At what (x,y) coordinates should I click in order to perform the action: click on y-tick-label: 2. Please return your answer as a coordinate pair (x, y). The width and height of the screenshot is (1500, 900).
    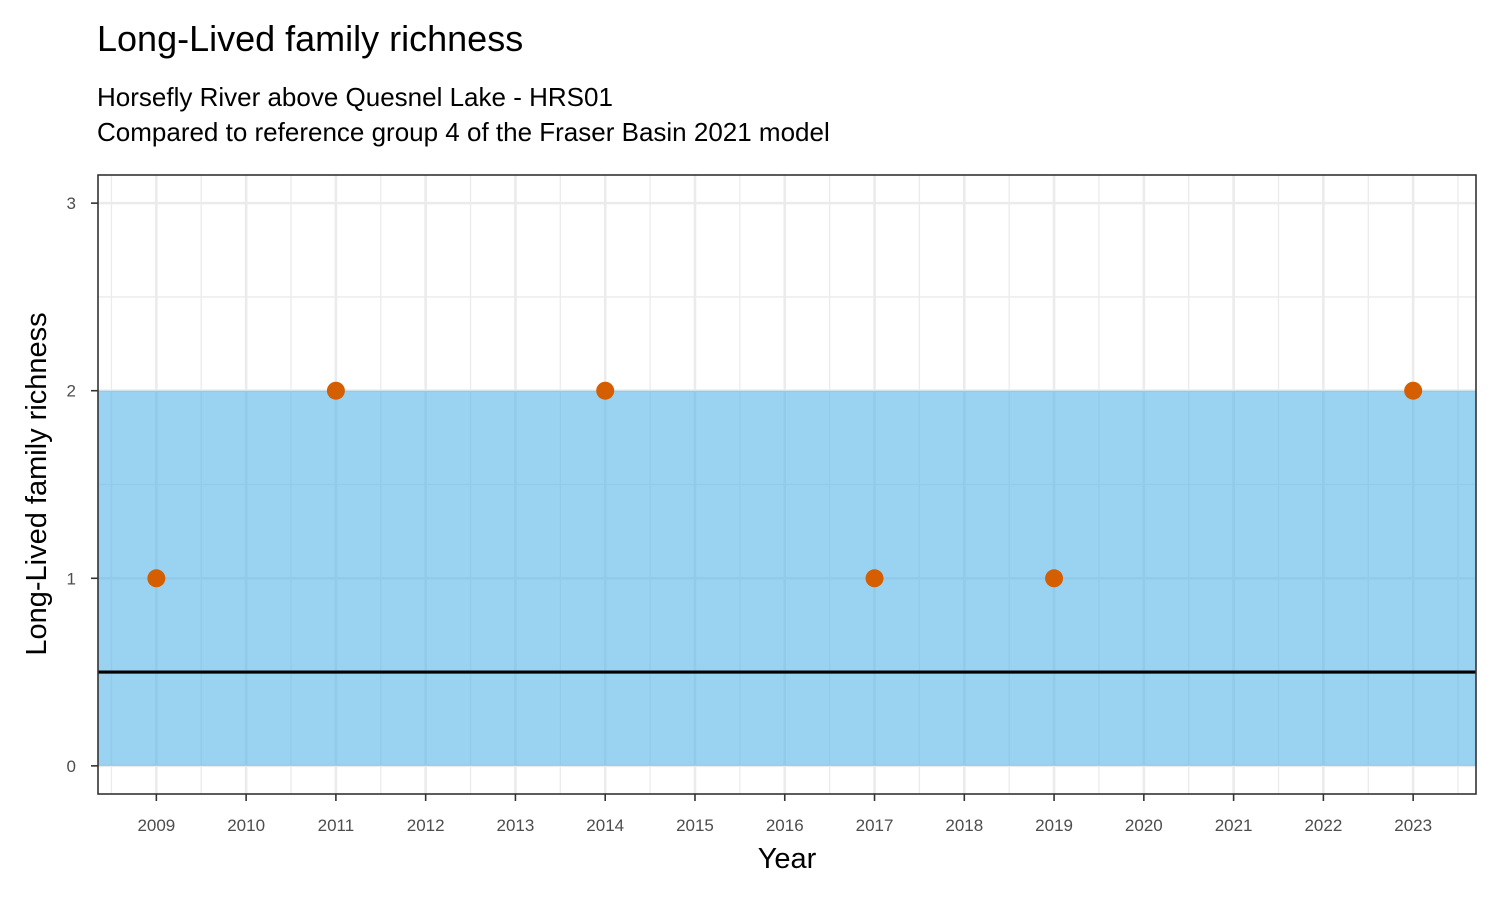
    Looking at the image, I should click on (71, 391).